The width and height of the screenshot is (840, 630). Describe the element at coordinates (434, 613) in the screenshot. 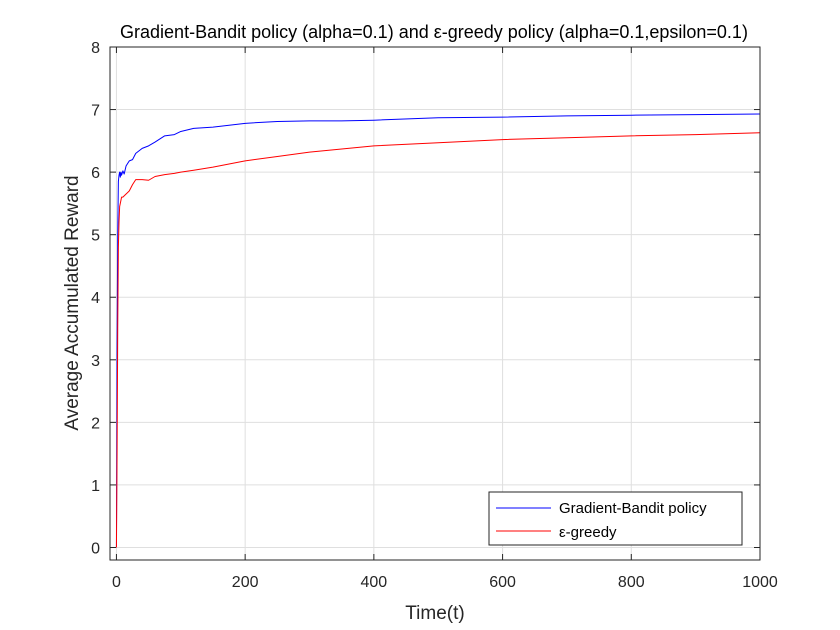

I see `x-axis-title: Time(t)` at that location.